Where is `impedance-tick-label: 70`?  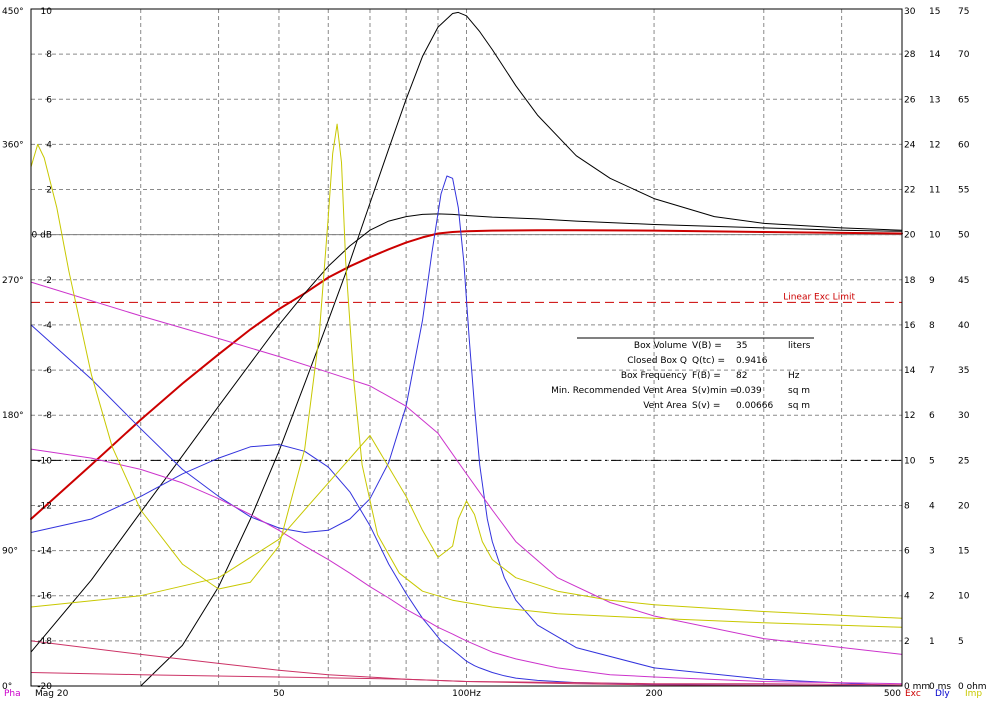
impedance-tick-label: 70 is located at coordinates (964, 55).